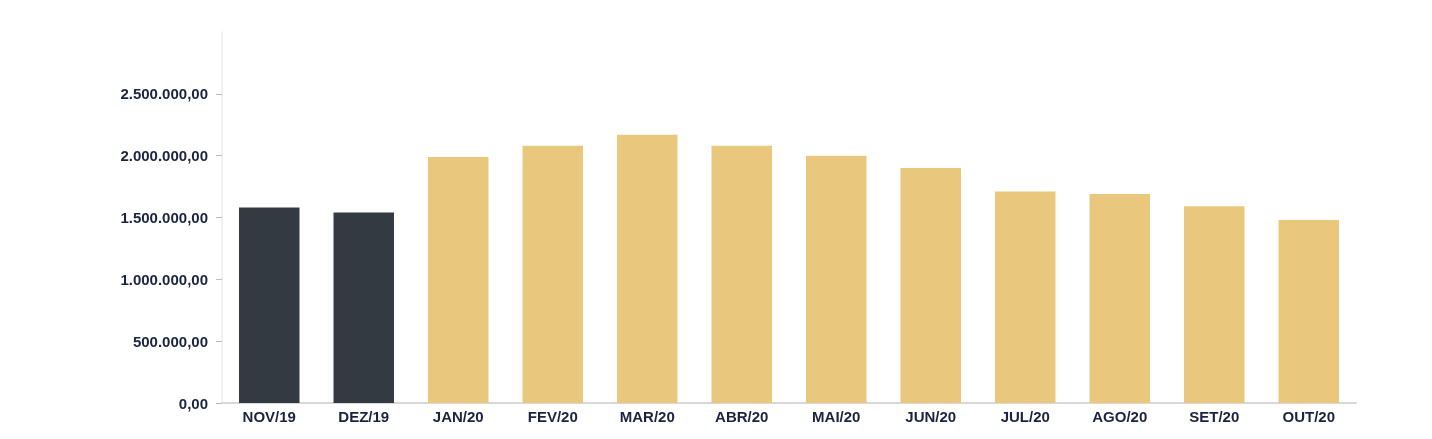 The height and width of the screenshot is (439, 1432). I want to click on y-tick-label: 1.500.000,00, so click(164, 217).